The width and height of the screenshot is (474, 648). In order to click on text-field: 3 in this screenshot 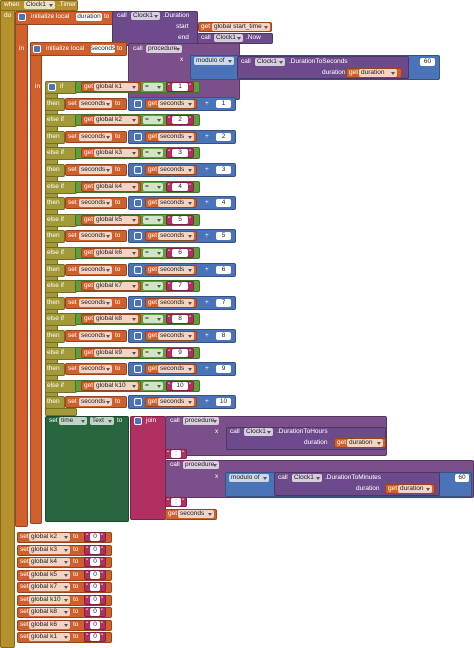, I will do `click(180, 153)`.